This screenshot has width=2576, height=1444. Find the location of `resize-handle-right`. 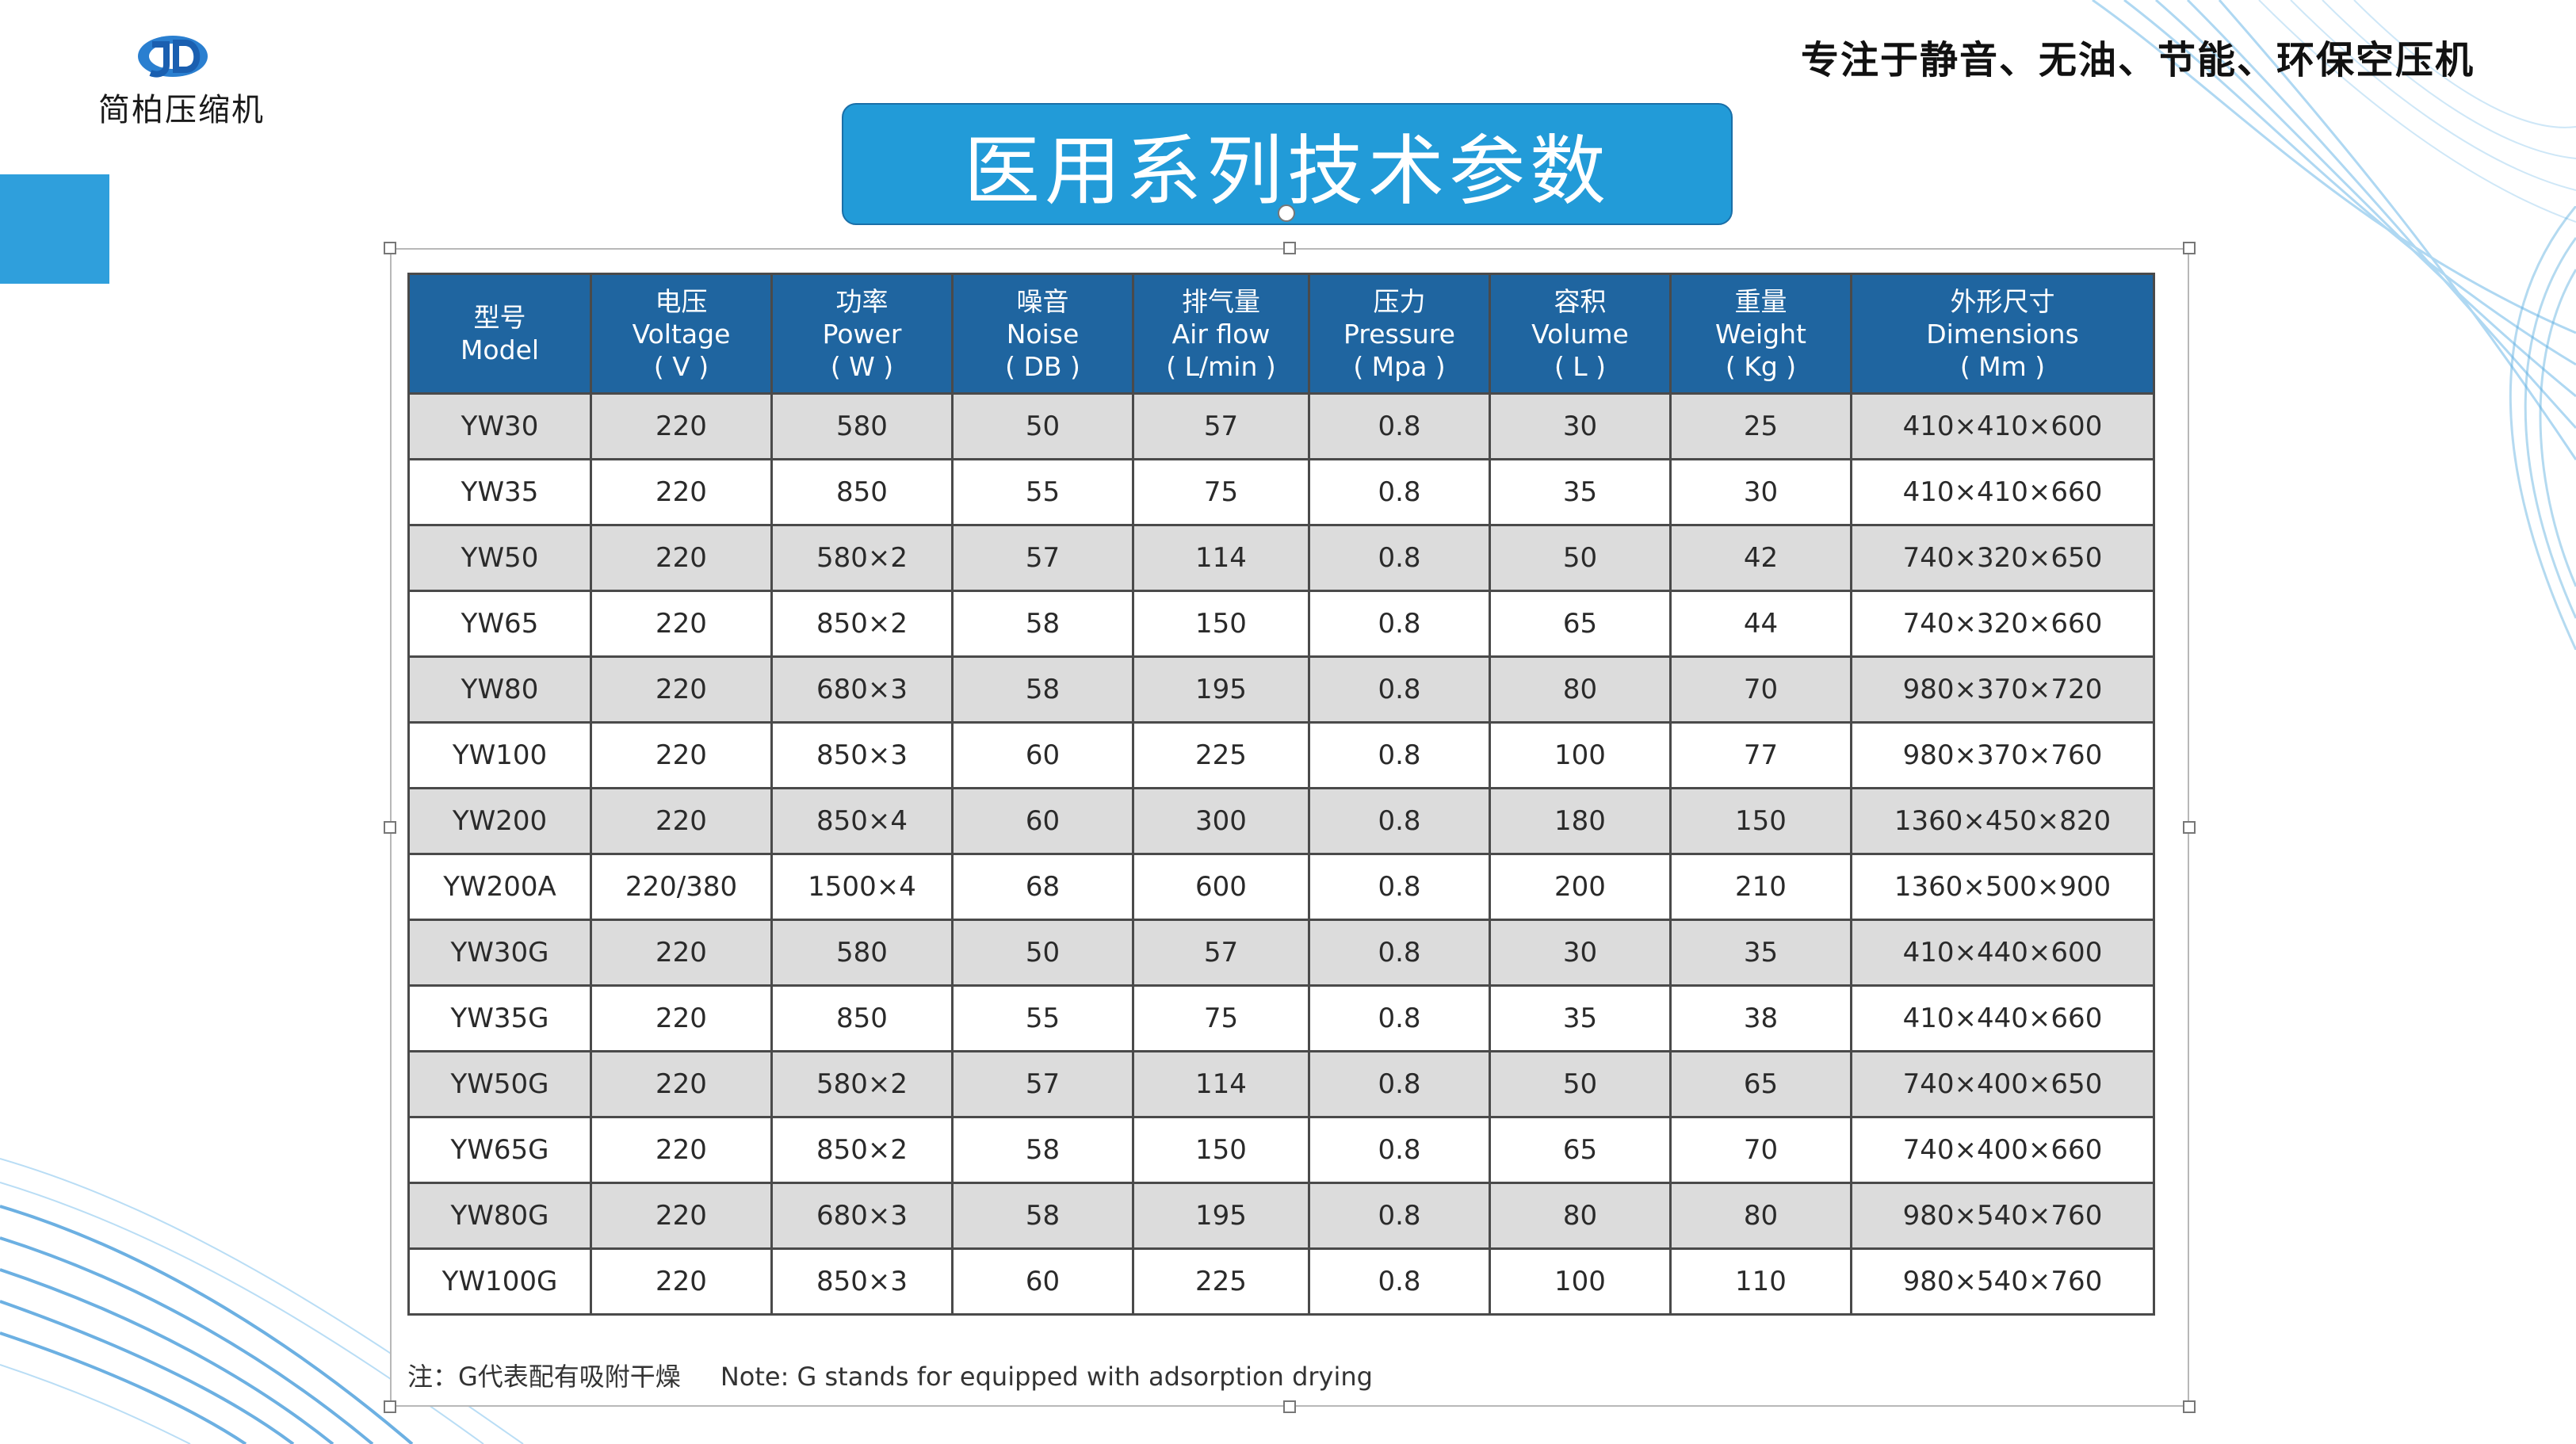

resize-handle-right is located at coordinates (2189, 828).